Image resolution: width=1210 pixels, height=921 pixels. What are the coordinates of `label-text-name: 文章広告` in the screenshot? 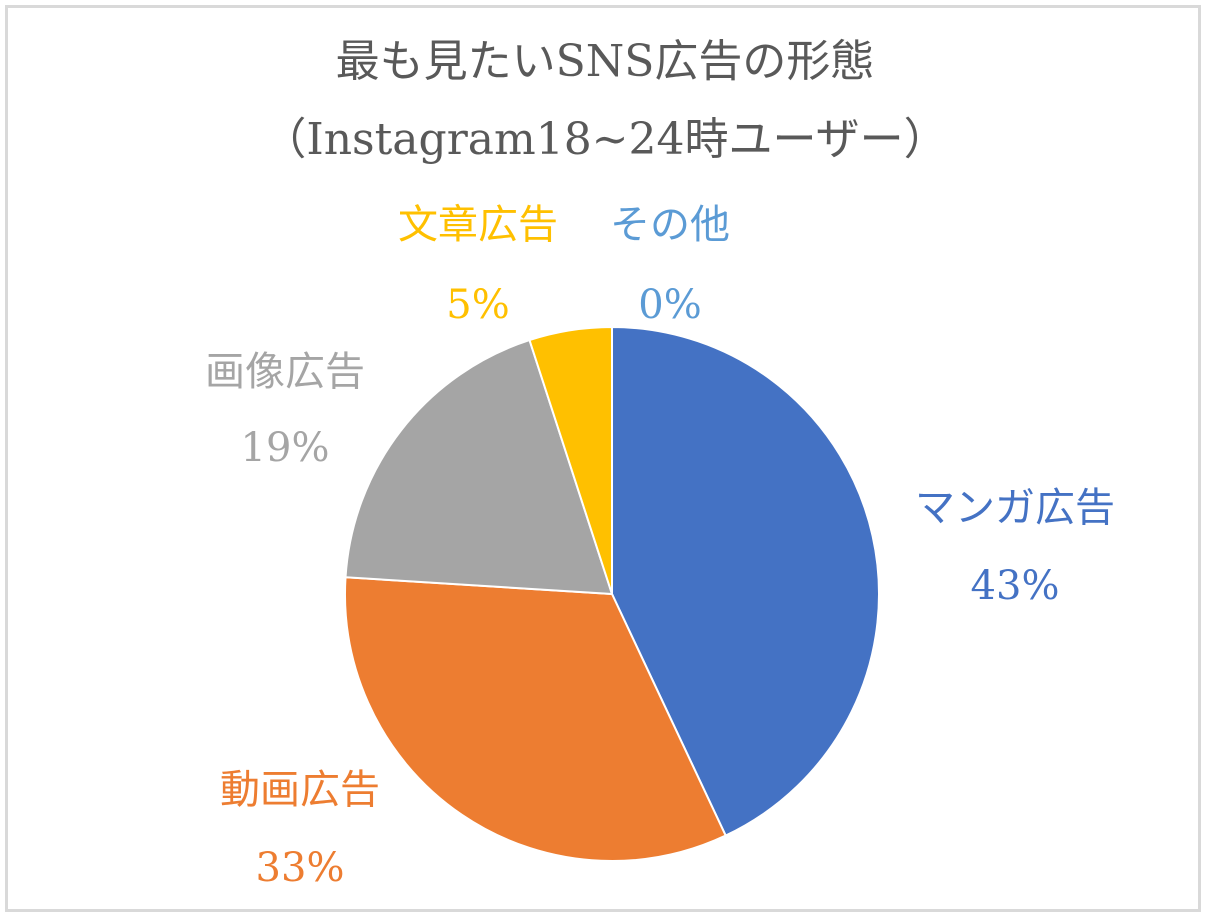 It's located at (478, 225).